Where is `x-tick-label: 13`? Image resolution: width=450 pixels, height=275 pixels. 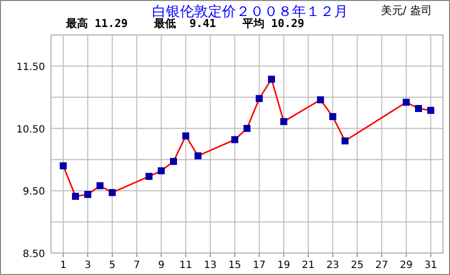 x-tick-label: 13 is located at coordinates (210, 265).